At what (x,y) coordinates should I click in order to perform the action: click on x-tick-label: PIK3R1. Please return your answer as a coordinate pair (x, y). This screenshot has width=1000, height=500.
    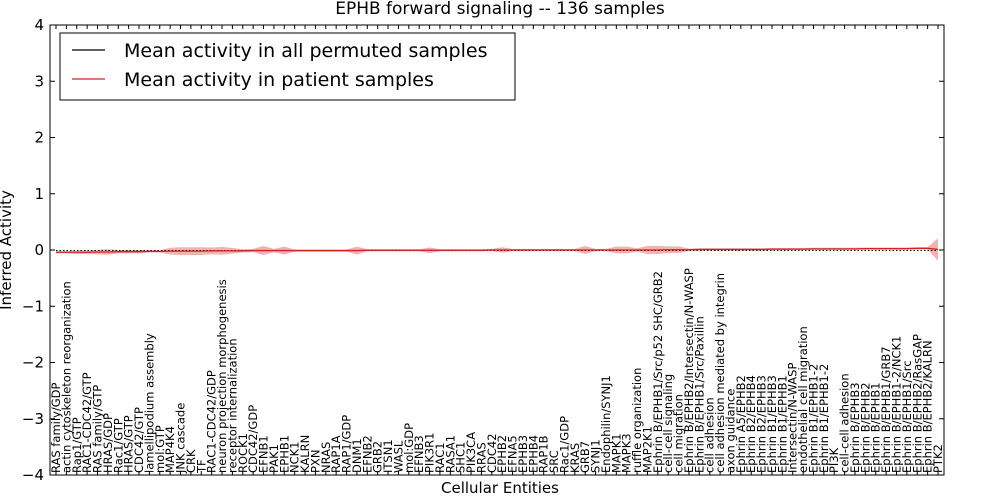
    Looking at the image, I should click on (430, 453).